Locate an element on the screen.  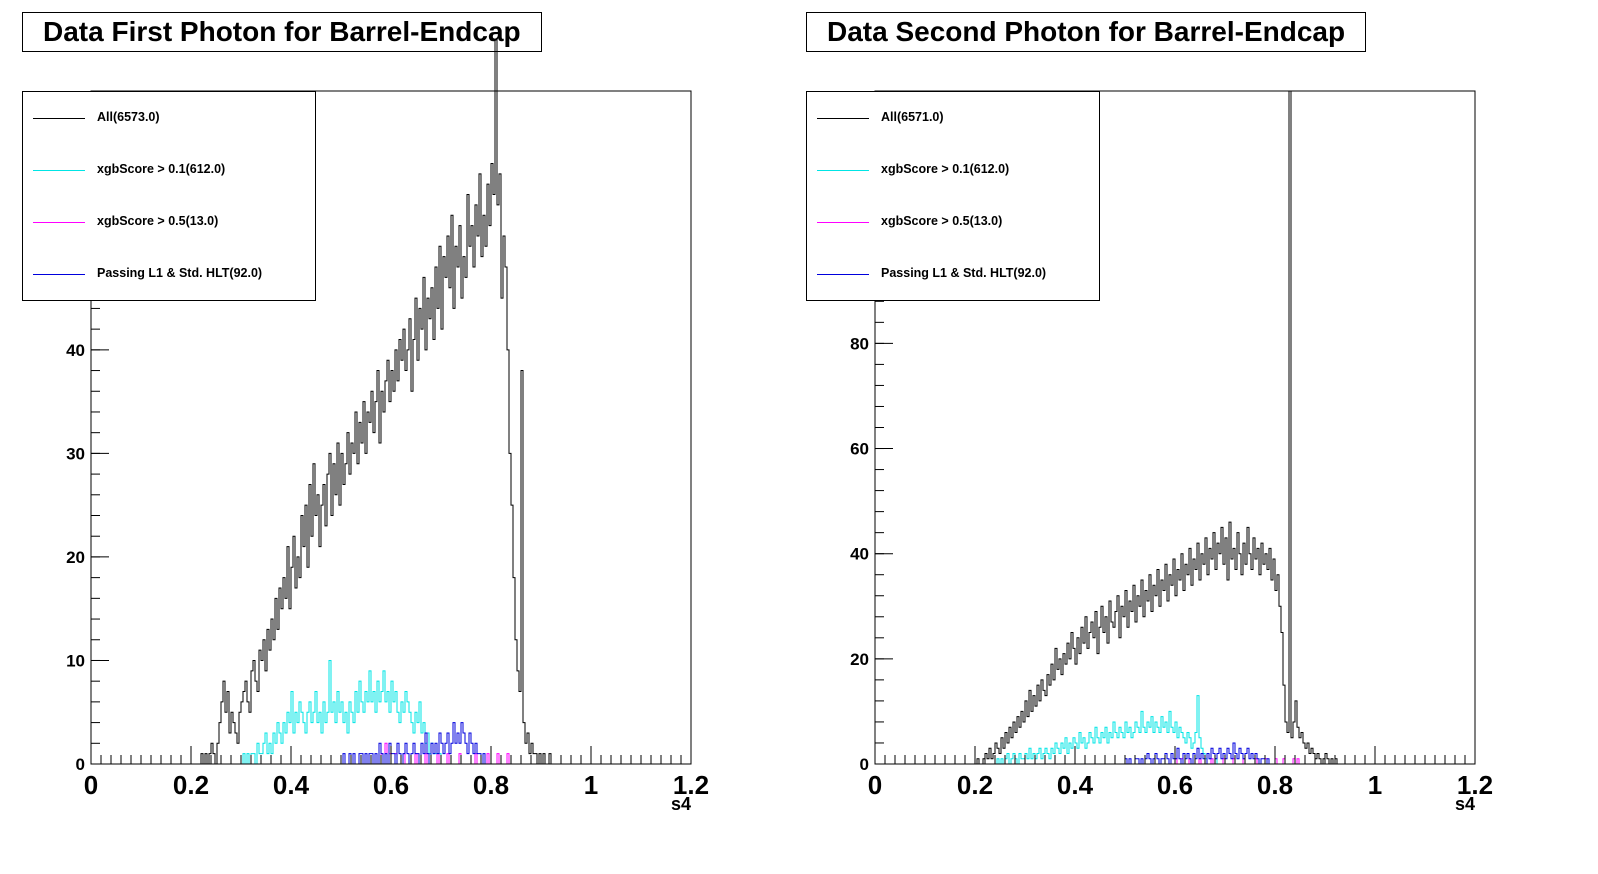
legend-label: All(6571.0) is located at coordinates (912, 117).